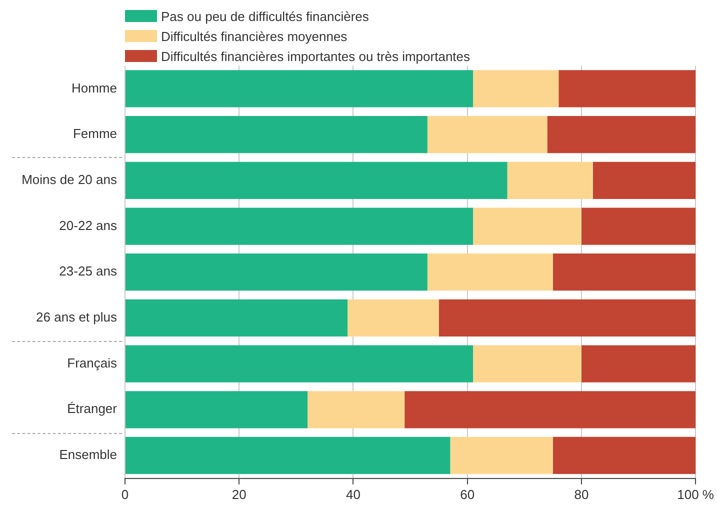 The image size is (717, 510). Describe the element at coordinates (467, 494) in the screenshot. I see `x-tick-label: 60` at that location.